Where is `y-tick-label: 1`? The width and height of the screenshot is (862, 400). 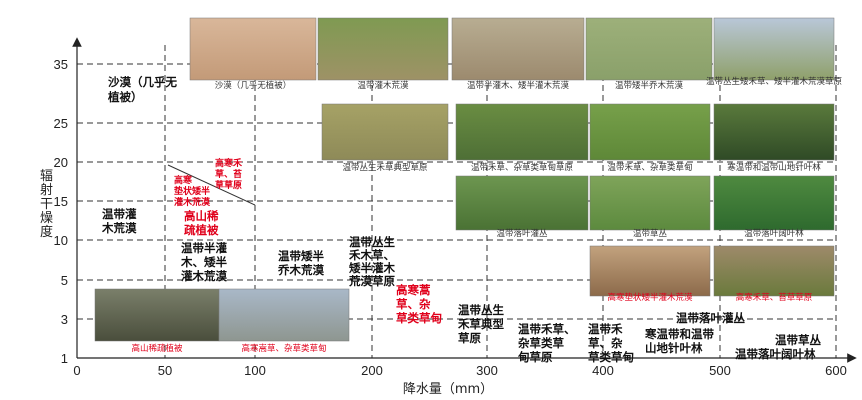 y-tick-label: 1 is located at coordinates (64, 358).